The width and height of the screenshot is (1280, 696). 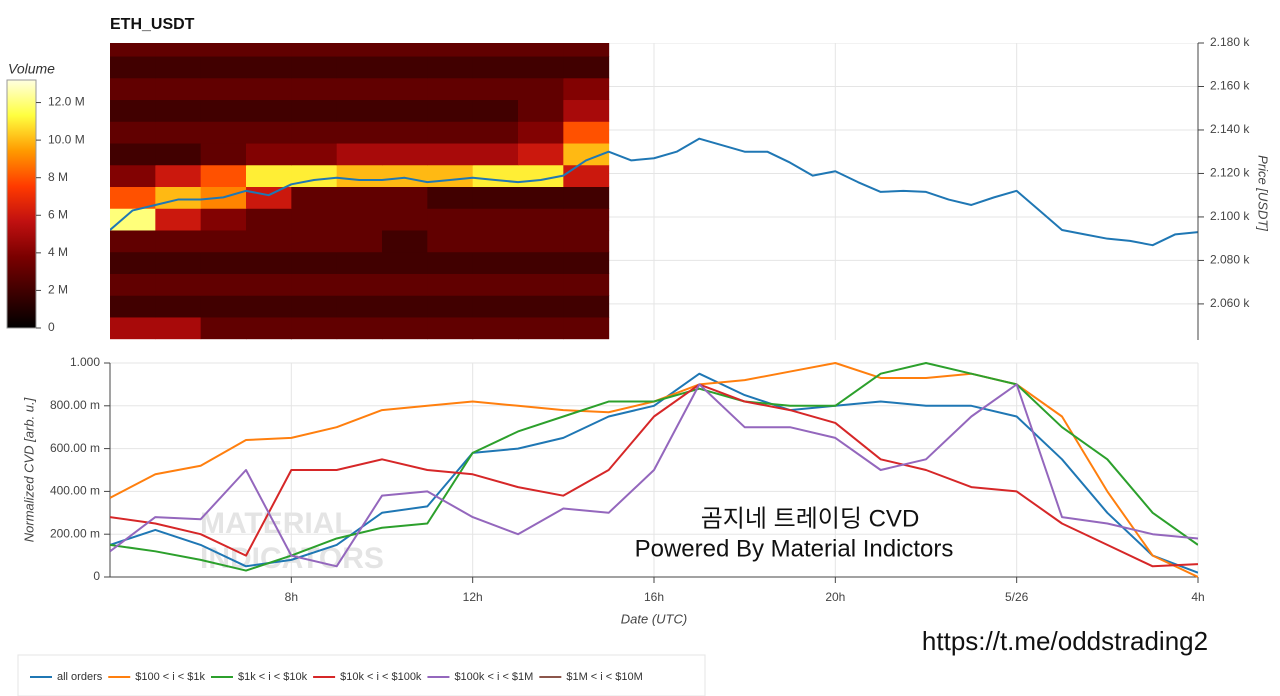 What do you see at coordinates (654, 597) in the screenshot?
I see `x-tick-label: 16h` at bounding box center [654, 597].